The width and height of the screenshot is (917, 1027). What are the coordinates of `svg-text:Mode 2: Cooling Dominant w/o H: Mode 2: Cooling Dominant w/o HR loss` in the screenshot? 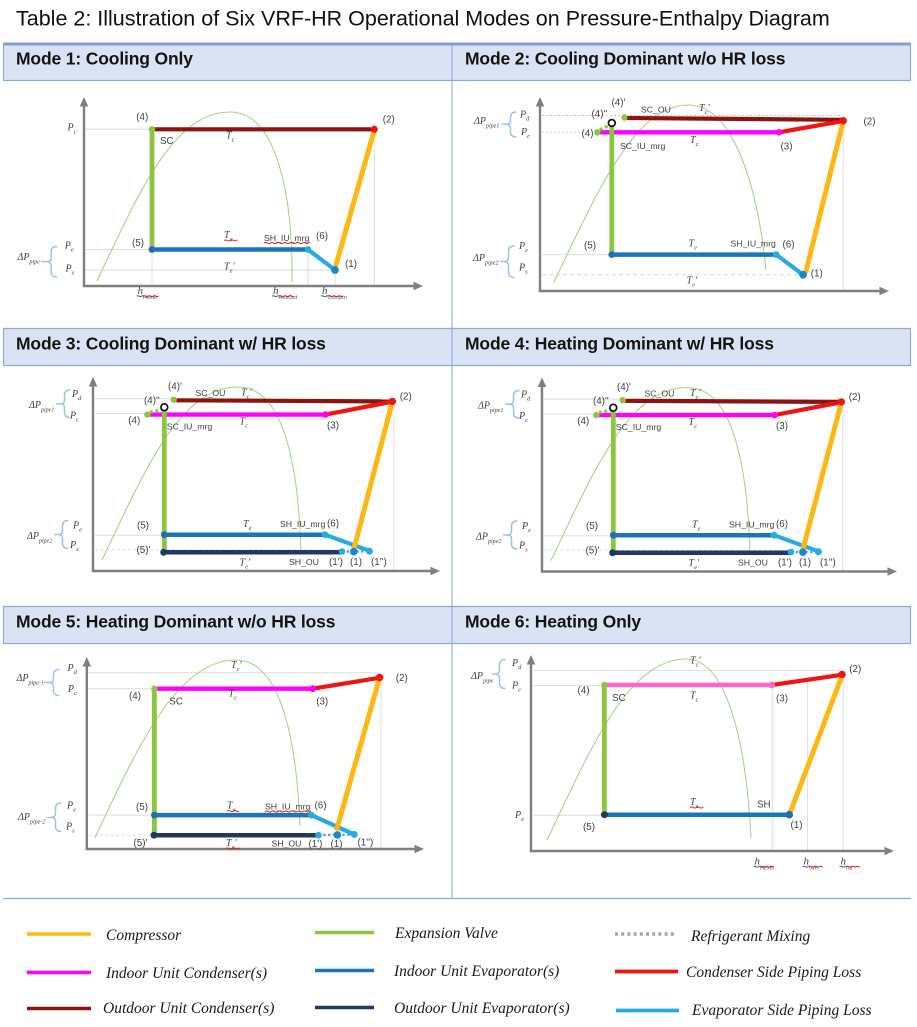 It's located at (625, 59).